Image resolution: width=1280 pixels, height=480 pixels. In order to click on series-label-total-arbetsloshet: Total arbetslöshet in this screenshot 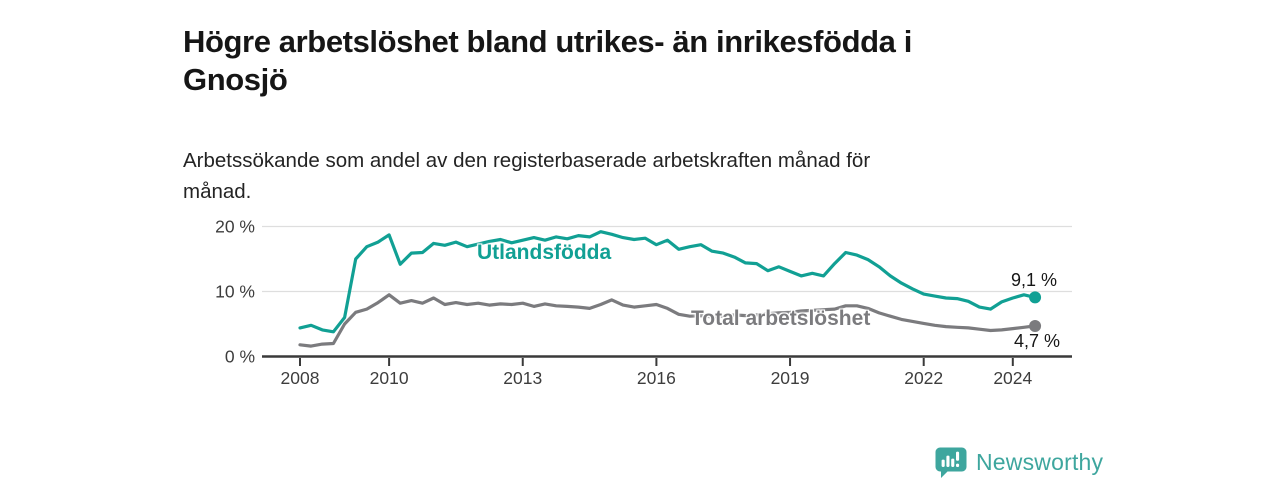, I will do `click(781, 318)`.